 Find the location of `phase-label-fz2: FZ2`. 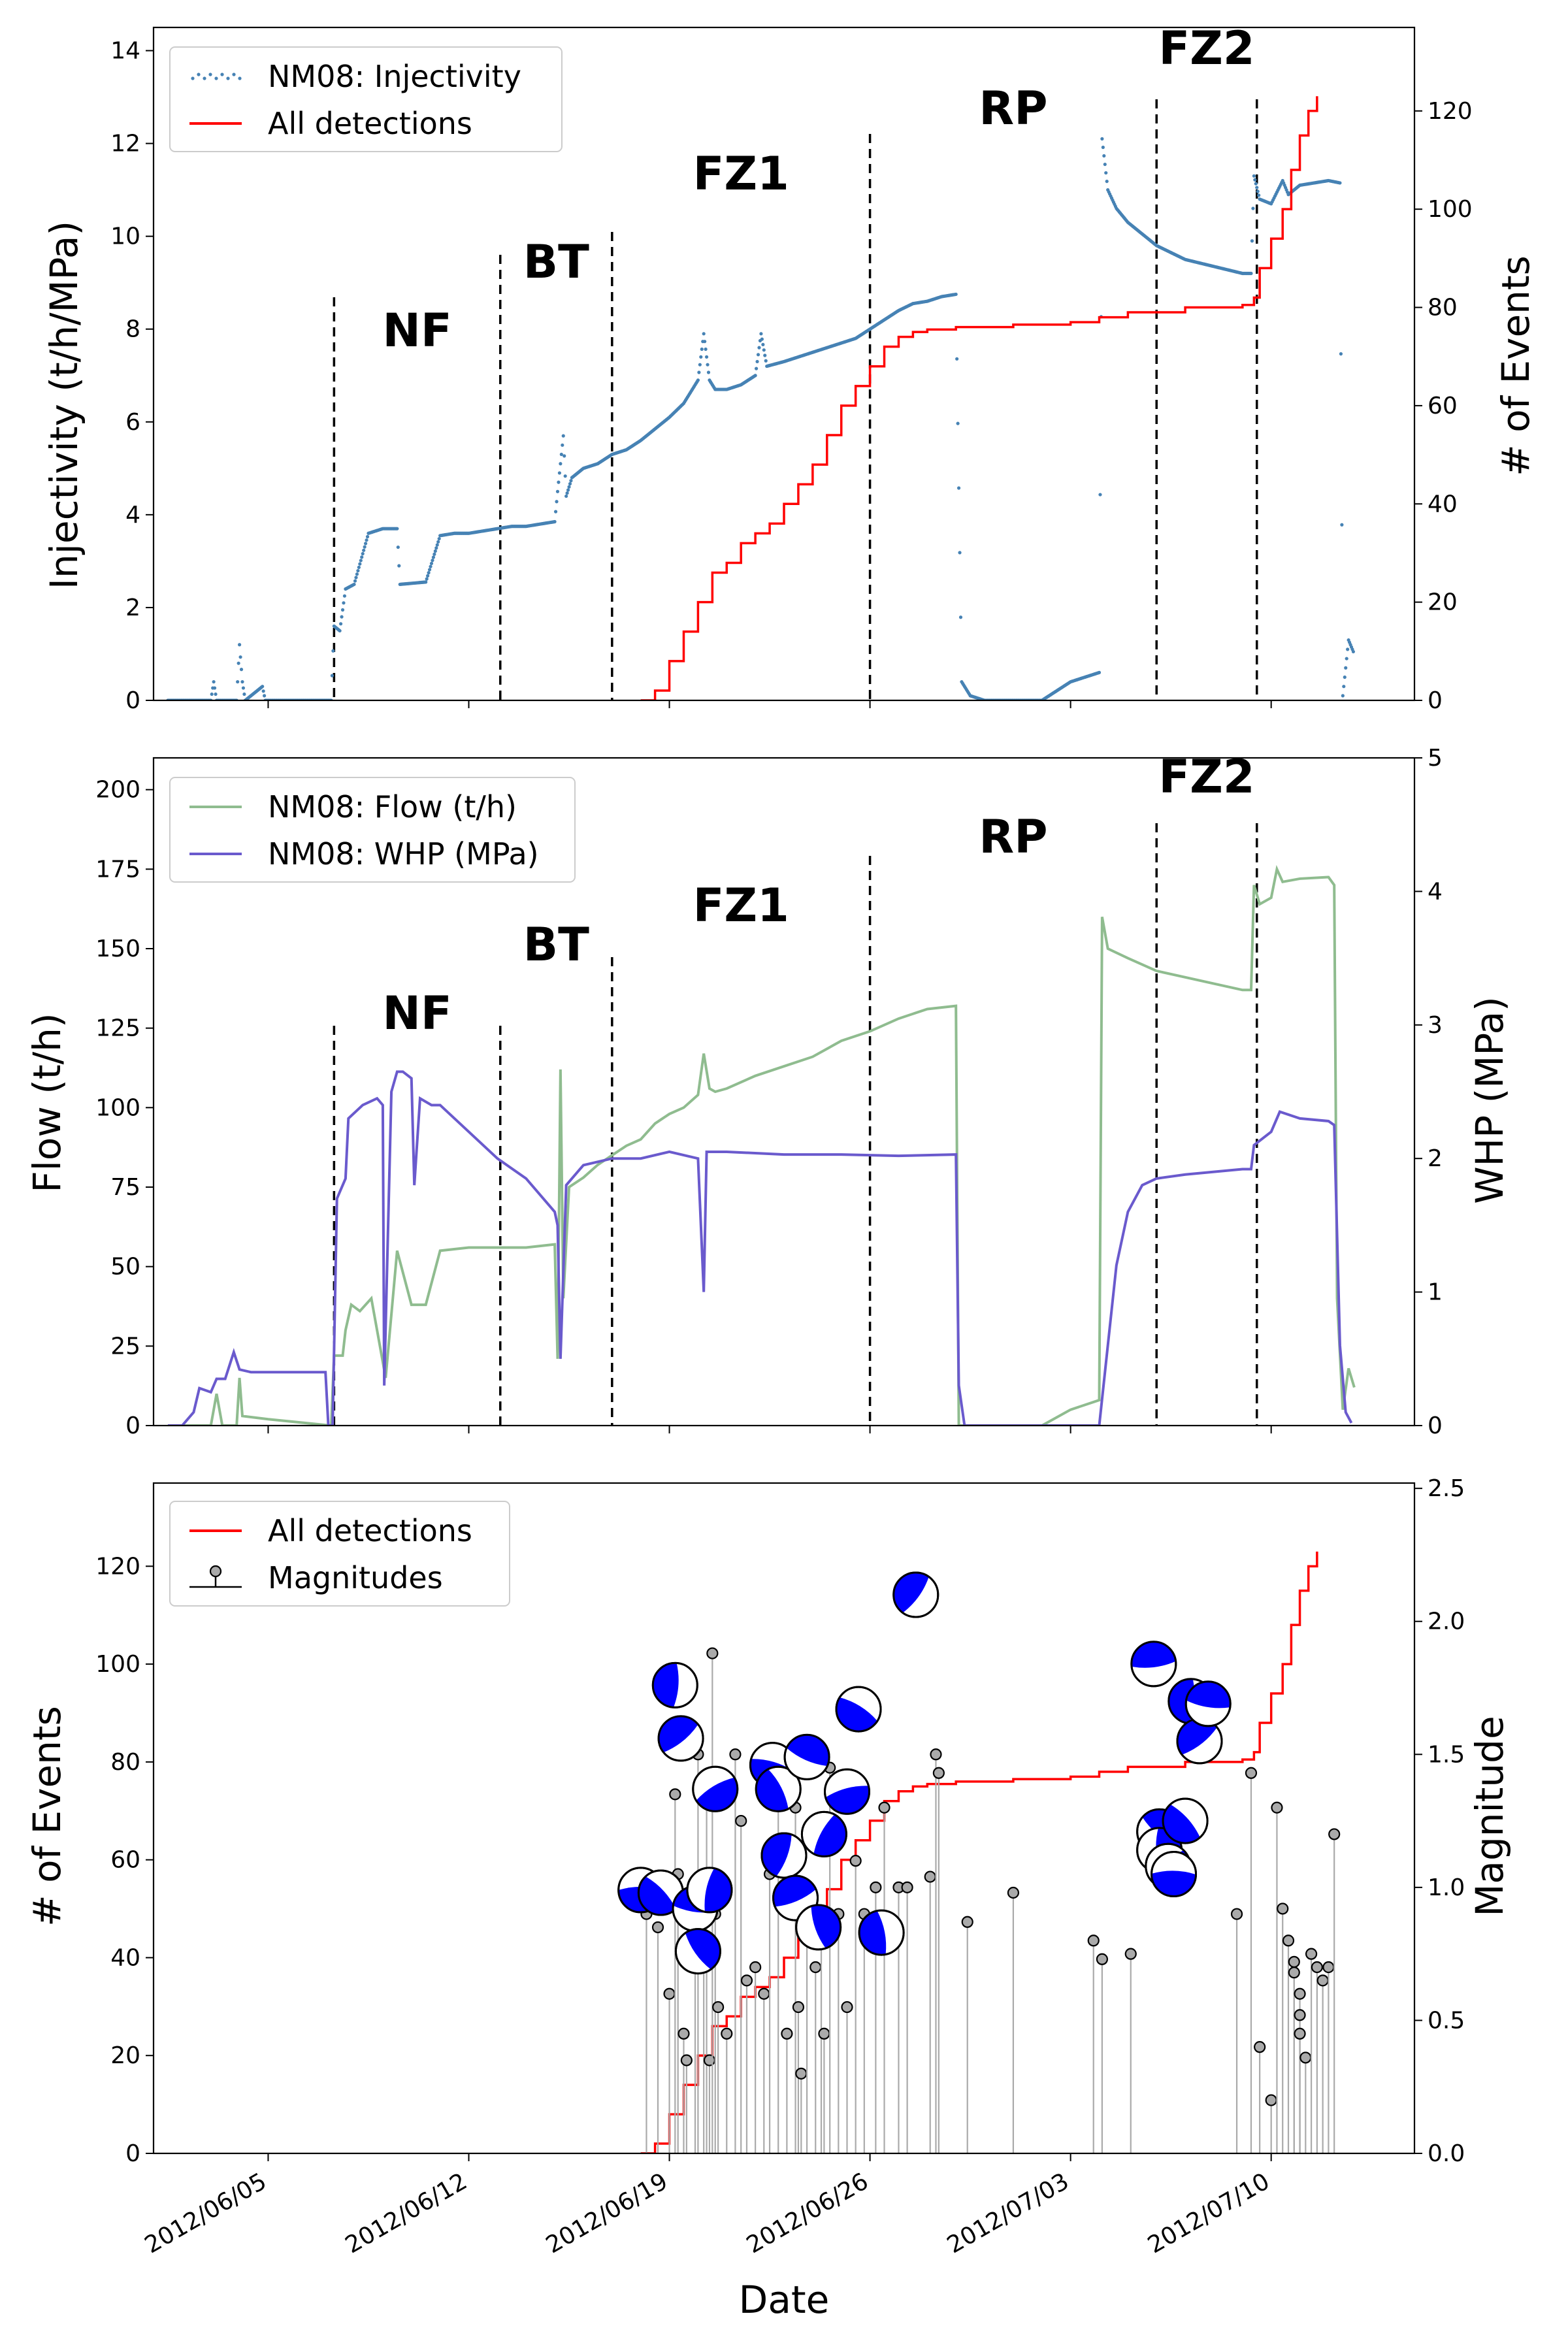

phase-label-fz2: FZ2 is located at coordinates (1206, 48).